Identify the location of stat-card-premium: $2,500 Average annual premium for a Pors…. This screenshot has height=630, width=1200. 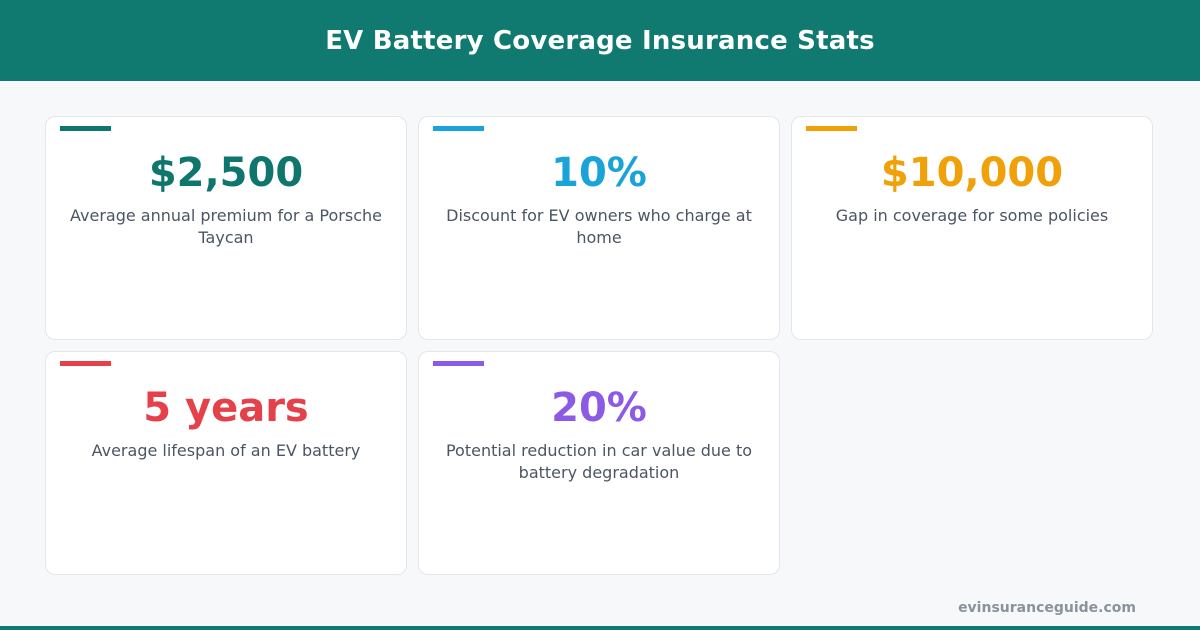
(226, 228).